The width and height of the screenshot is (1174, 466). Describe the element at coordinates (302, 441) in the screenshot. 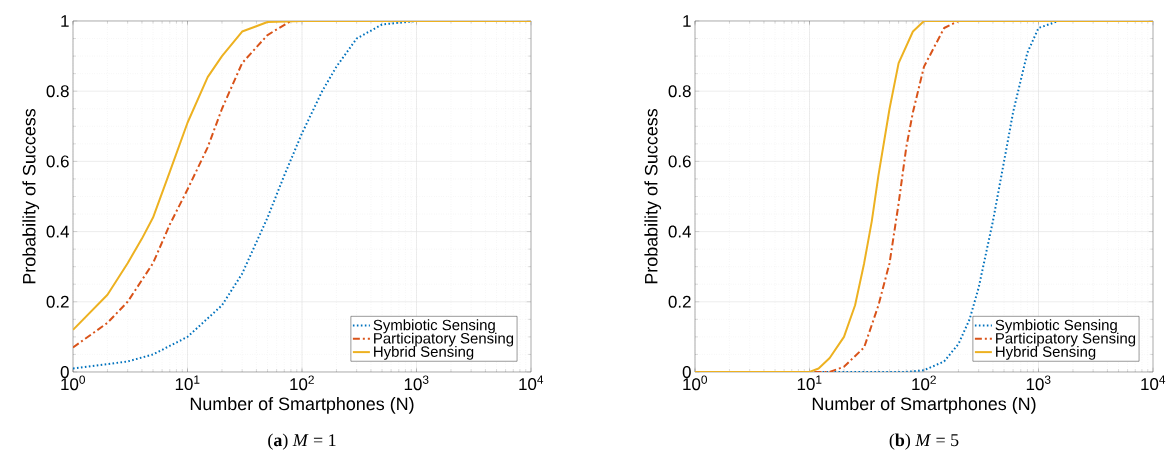

I see `text: (a) M = 1` at that location.